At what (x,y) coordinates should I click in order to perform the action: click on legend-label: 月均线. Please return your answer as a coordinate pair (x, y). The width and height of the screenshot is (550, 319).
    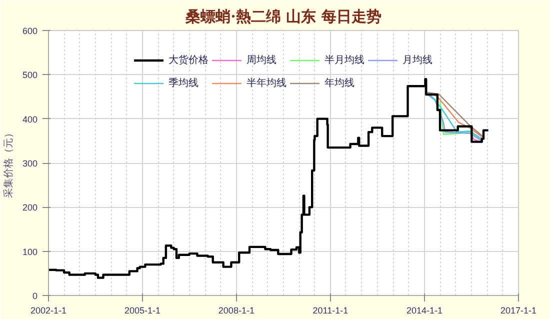
    Looking at the image, I should click on (417, 60).